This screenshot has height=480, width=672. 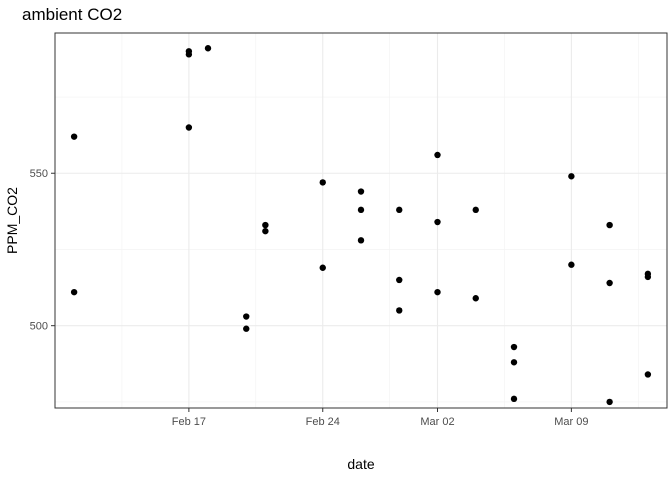 What do you see at coordinates (39, 327) in the screenshot?
I see `y-tick-label: 500` at bounding box center [39, 327].